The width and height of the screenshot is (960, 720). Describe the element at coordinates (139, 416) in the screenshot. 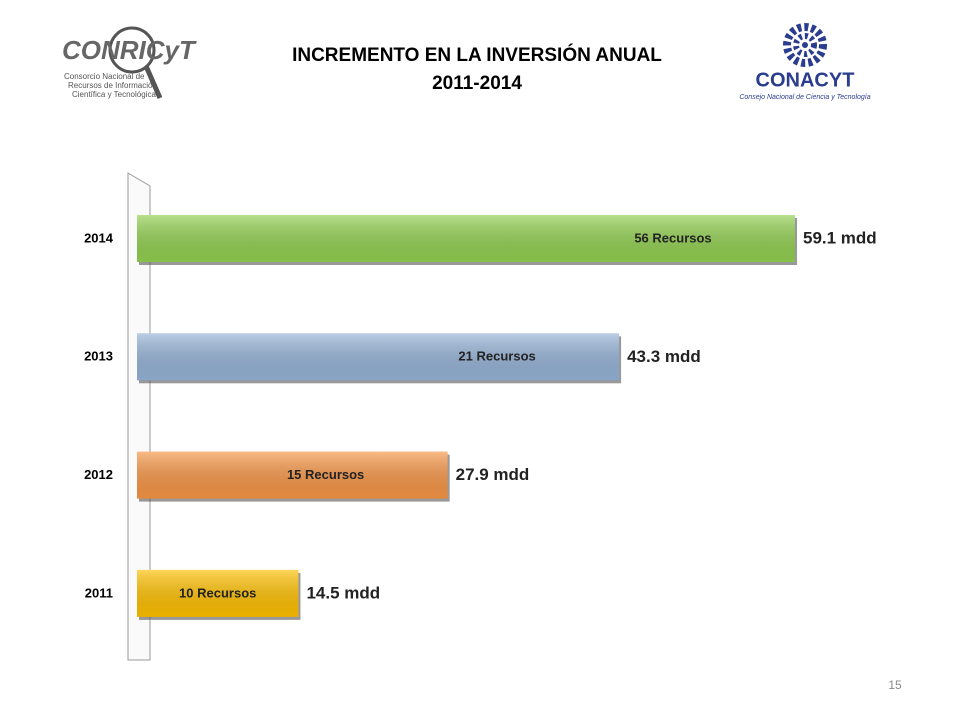

I see `axis-panel` at that location.